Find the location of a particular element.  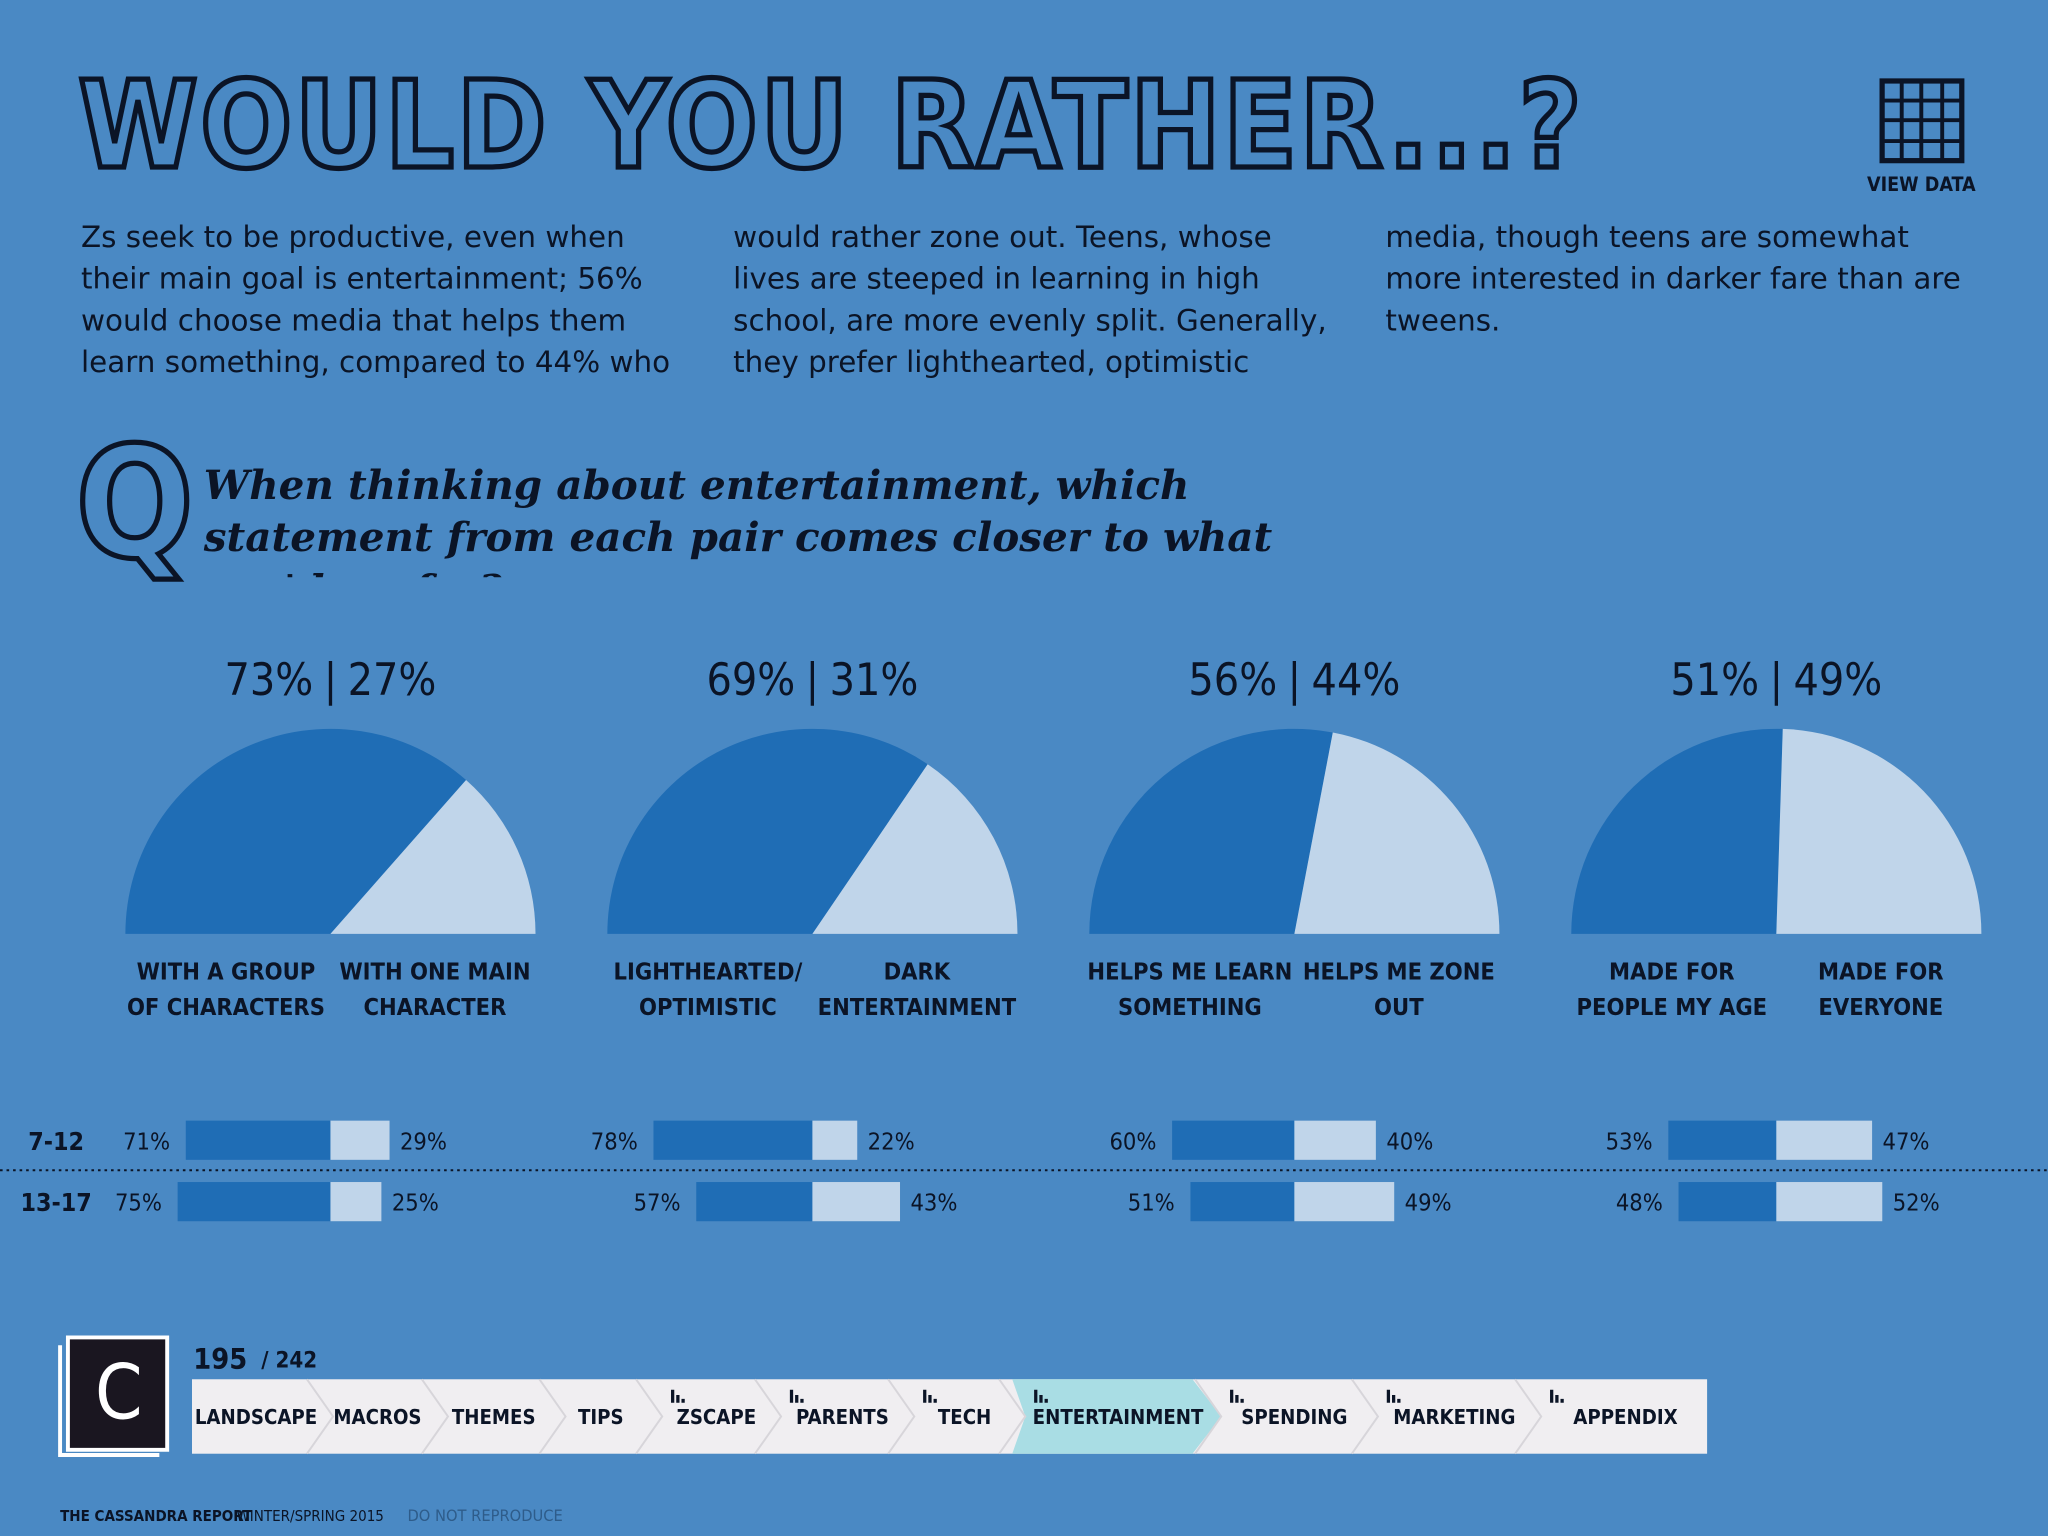

category-box: LIGHTHEARTED/ OPTIMISTIC is located at coordinates (708, 990).